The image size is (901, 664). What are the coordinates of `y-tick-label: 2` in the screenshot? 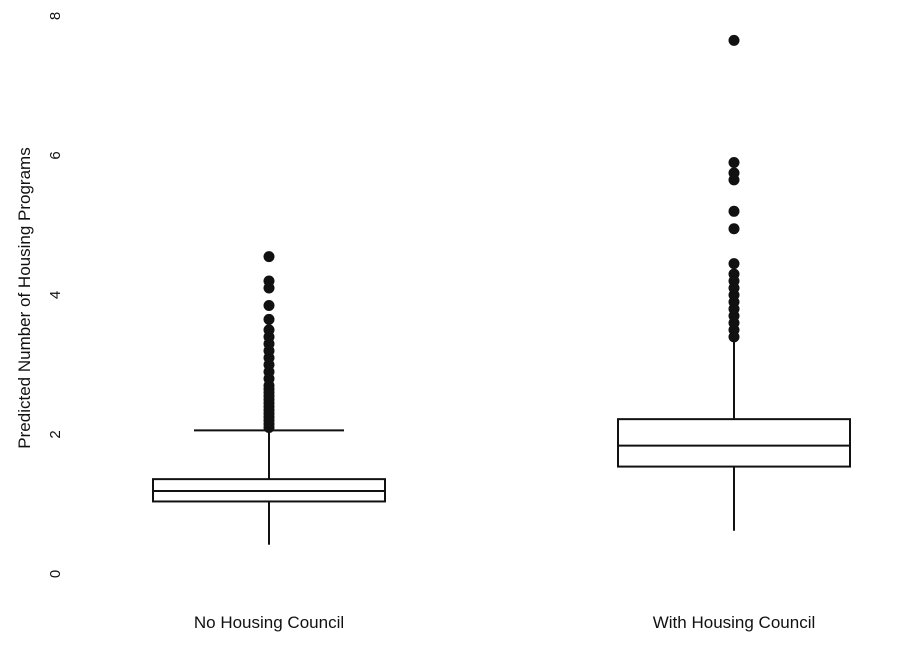 It's located at (55, 434).